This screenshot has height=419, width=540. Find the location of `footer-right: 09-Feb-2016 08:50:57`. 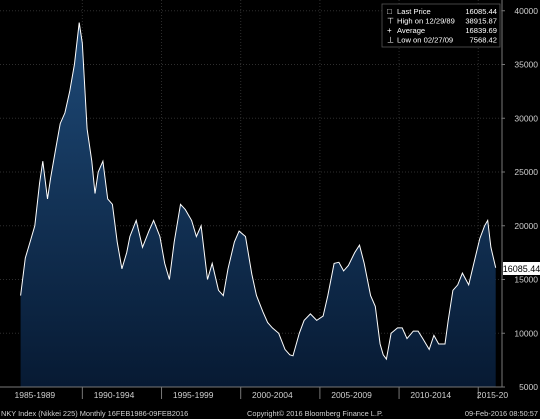

footer-right: 09-Feb-2016 08:50:57 is located at coordinates (501, 413).